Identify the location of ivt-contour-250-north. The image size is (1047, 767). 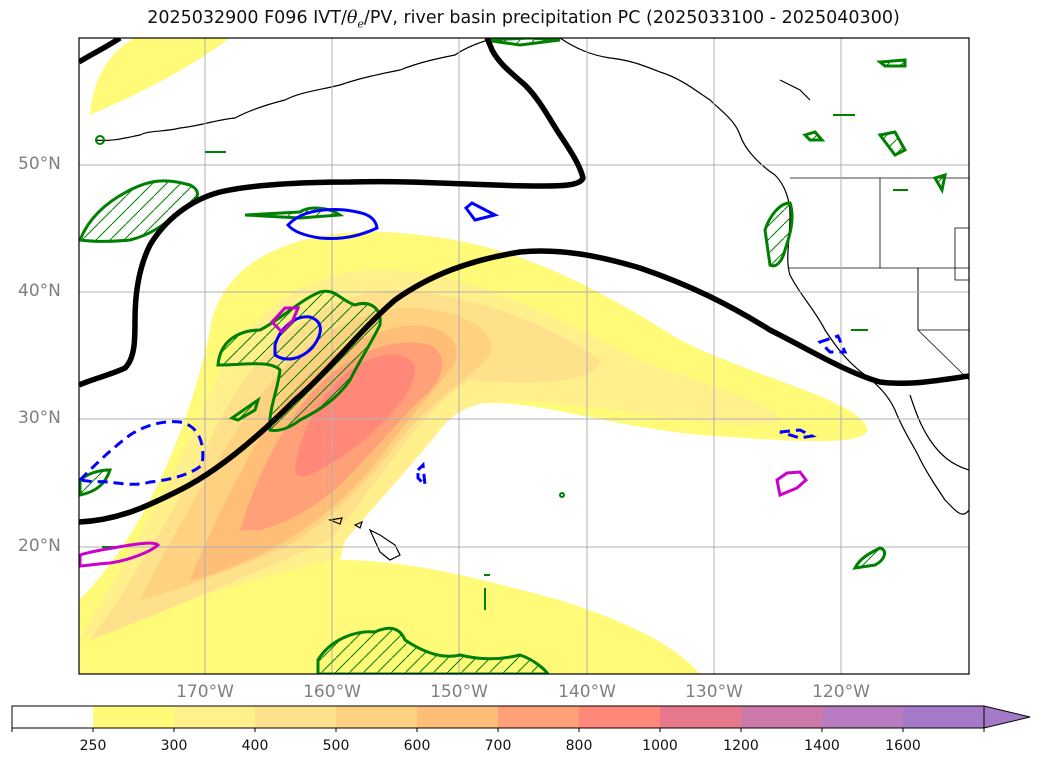
(160, 76).